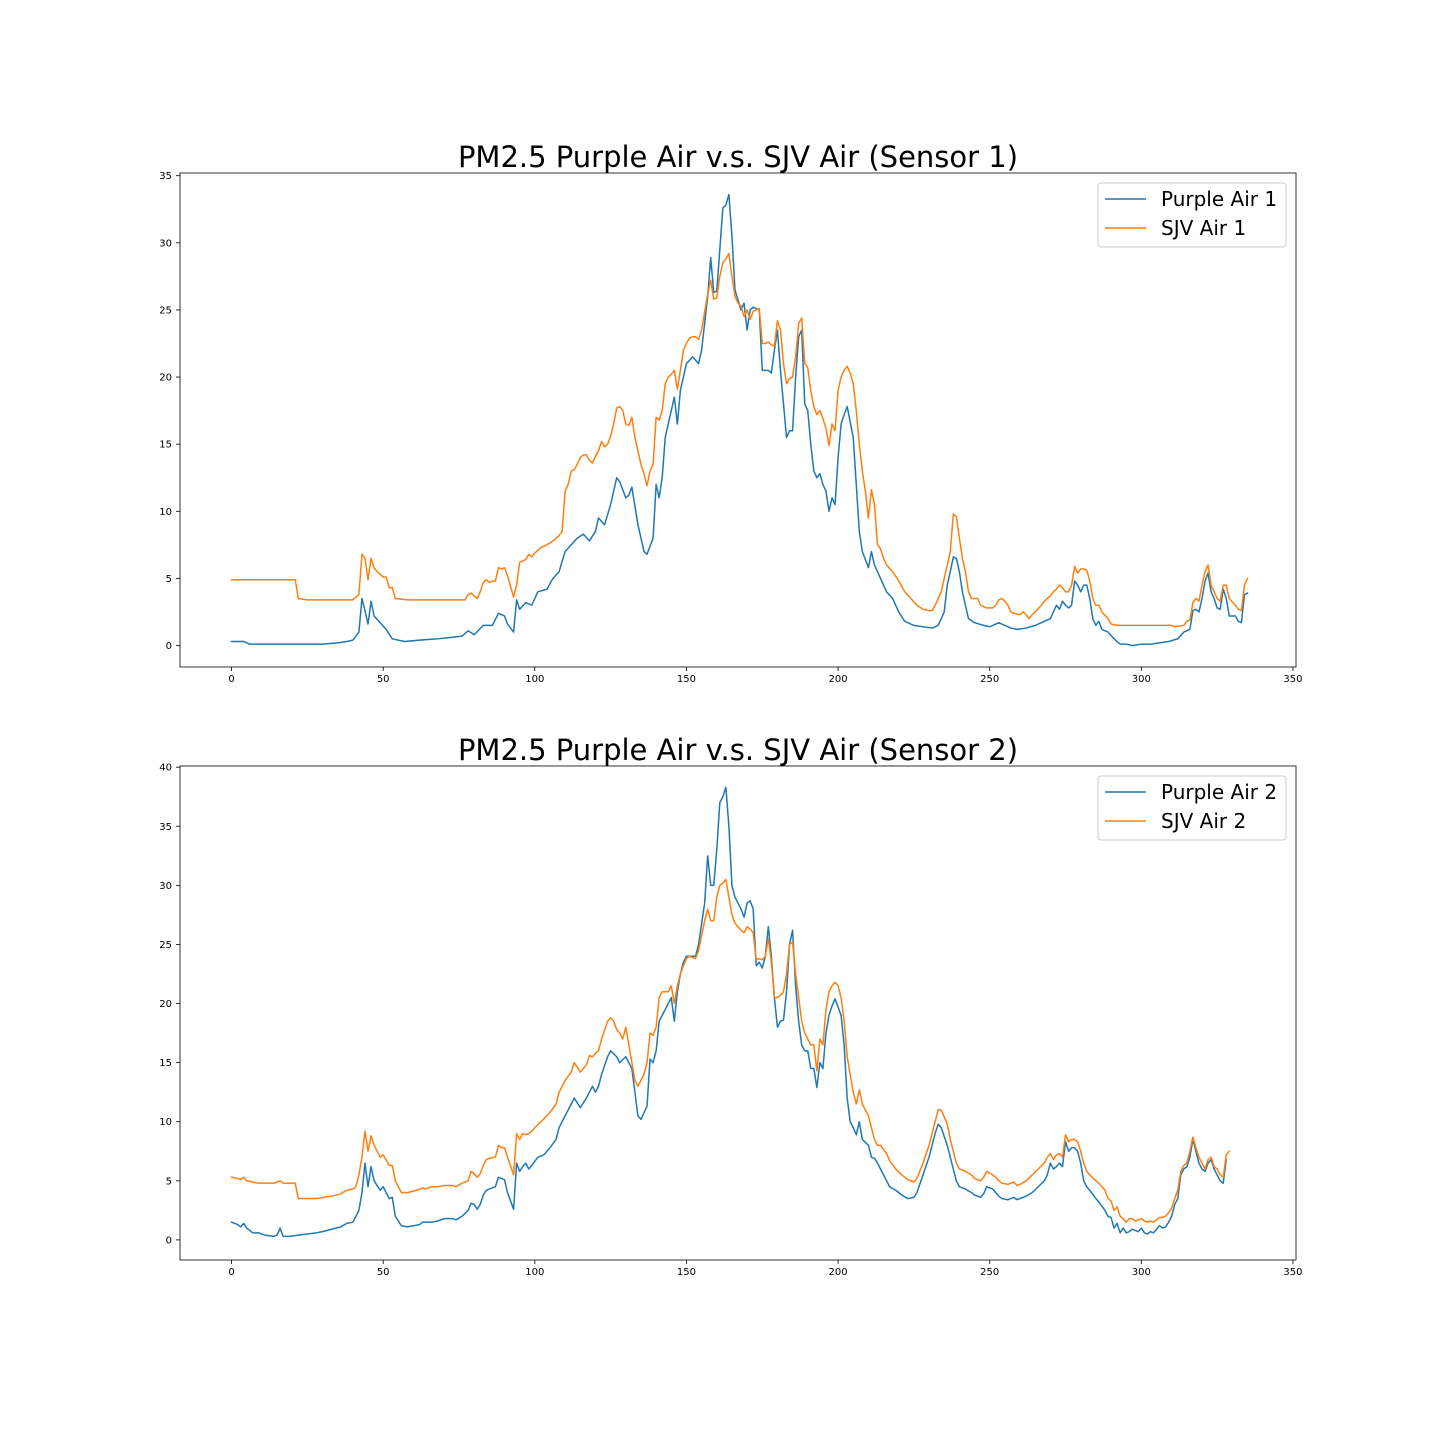 This screenshot has height=1440, width=1440. I want to click on chart-title: PM2.5 Purple Air v.s. SJV Air (Sensor 2), so click(738, 750).